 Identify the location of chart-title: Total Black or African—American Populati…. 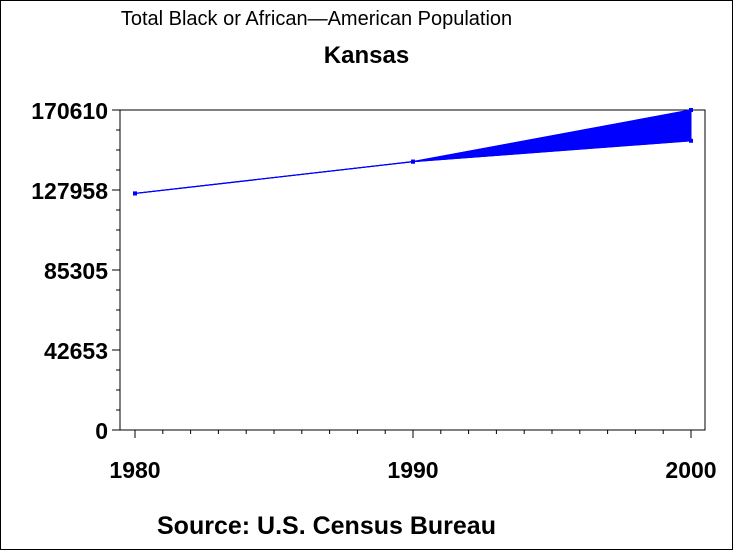
(316, 19).